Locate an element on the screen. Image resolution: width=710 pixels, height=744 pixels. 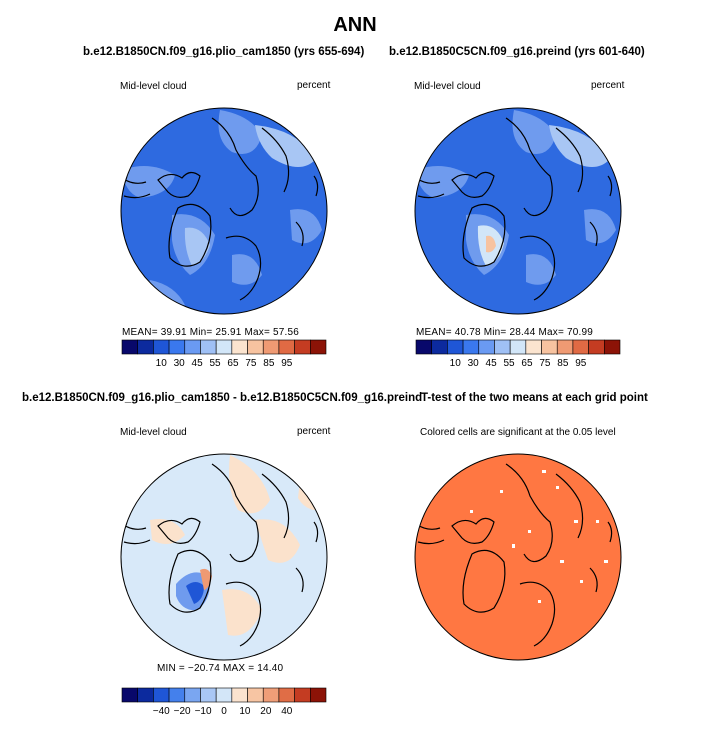
panel1-field-label: Mid-level cloud is located at coordinates (153, 86).